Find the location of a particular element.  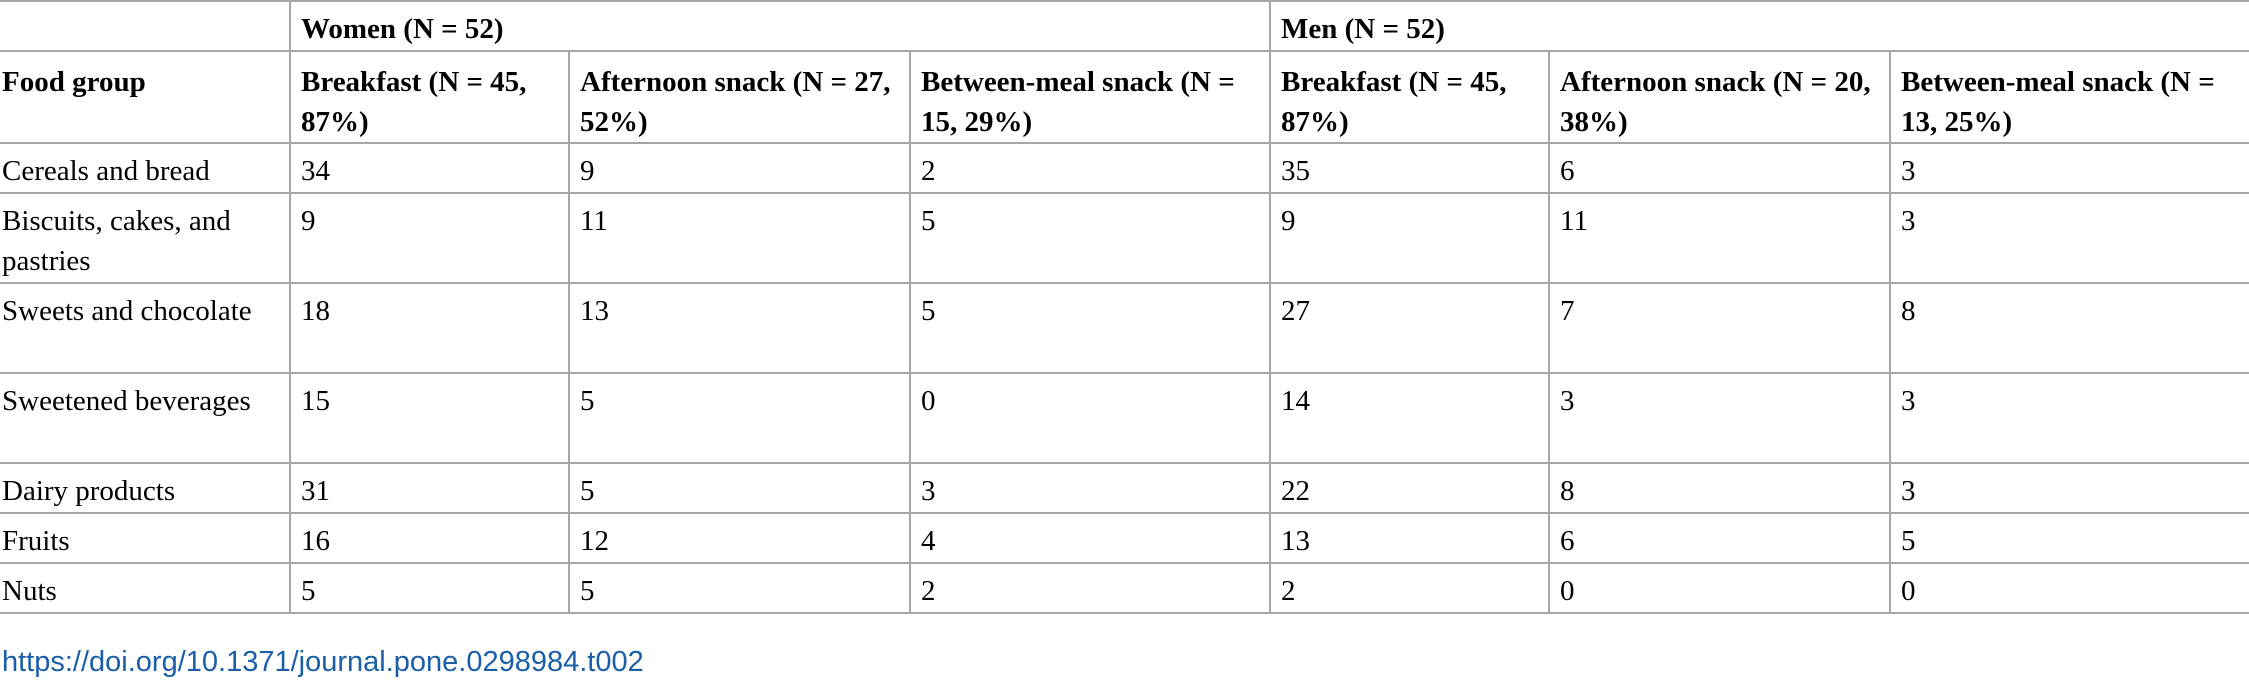

column-header-women-between-meal-snack: Between-meal snack (N = 15, 29%) is located at coordinates (1090, 97).